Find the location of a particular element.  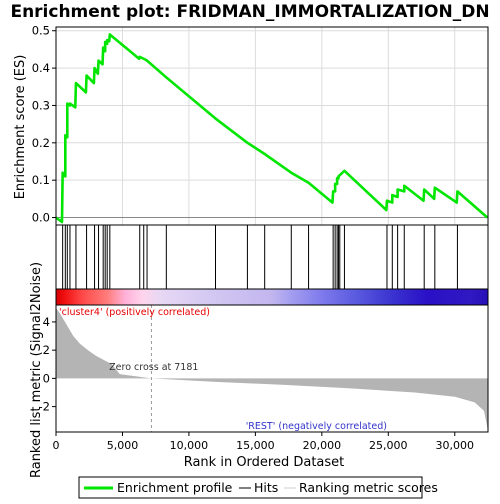

heatbar-panel is located at coordinates (272, 297).